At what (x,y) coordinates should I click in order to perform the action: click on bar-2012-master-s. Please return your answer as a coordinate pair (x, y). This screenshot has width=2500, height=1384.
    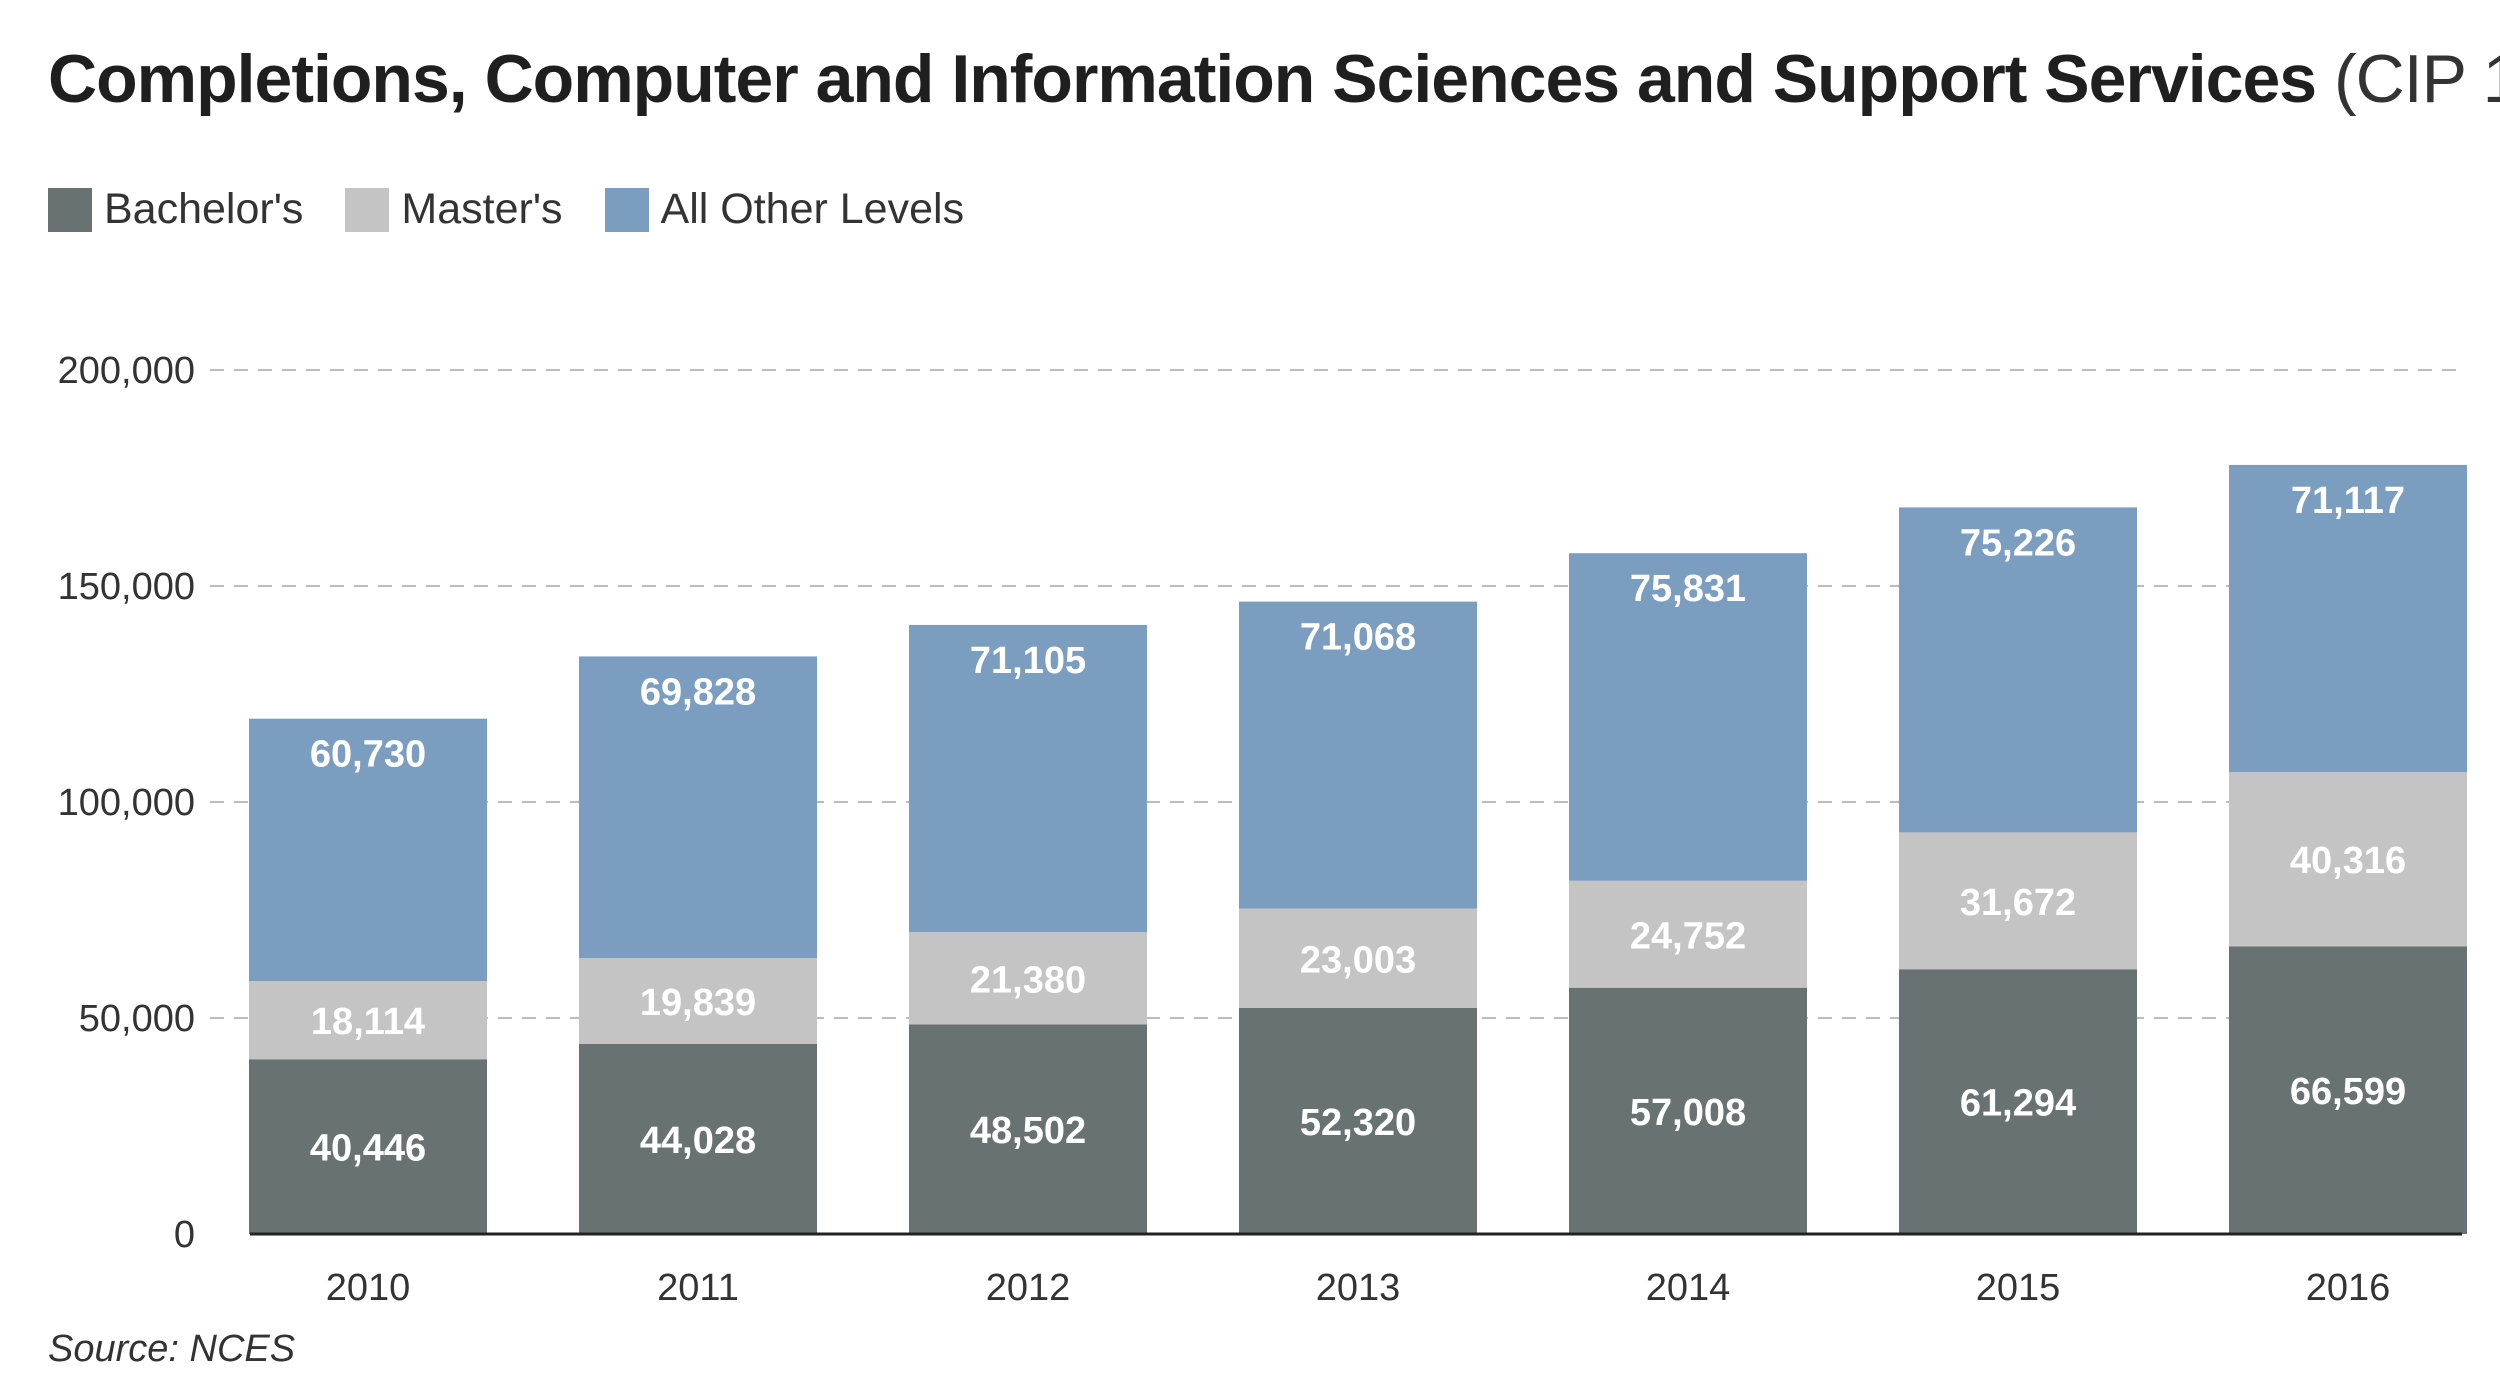
    Looking at the image, I should click on (1028, 978).